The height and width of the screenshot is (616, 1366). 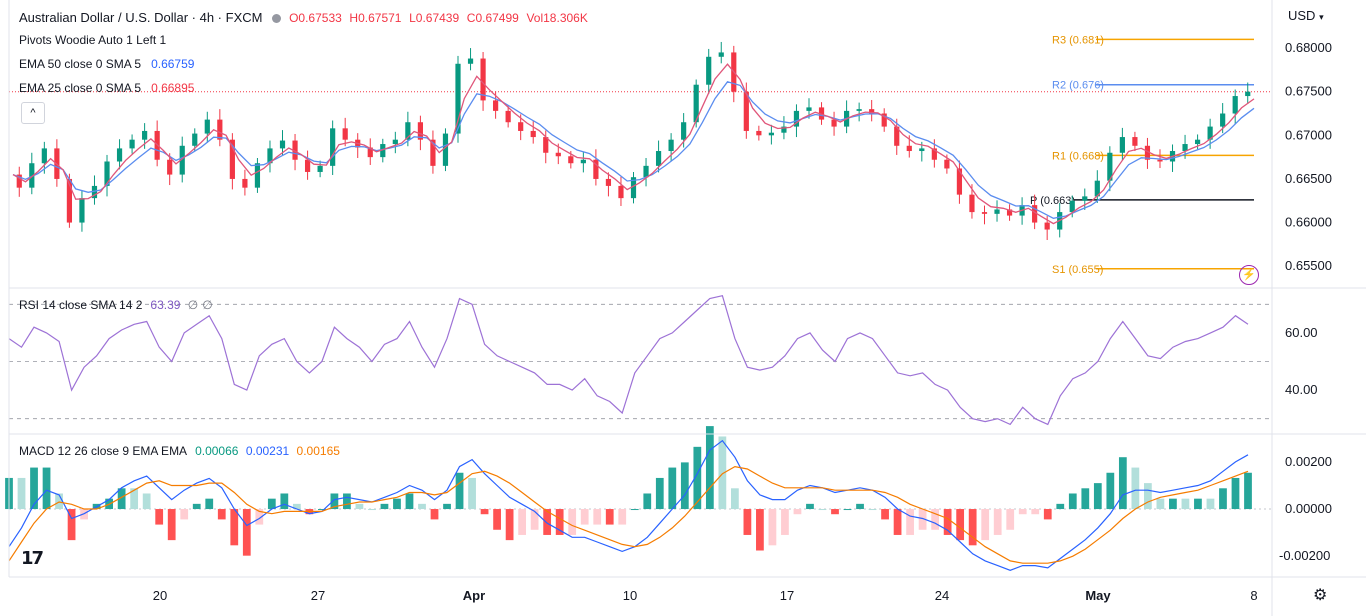 What do you see at coordinates (267, 451) in the screenshot?
I see `macd-line-value: 0.00231` at bounding box center [267, 451].